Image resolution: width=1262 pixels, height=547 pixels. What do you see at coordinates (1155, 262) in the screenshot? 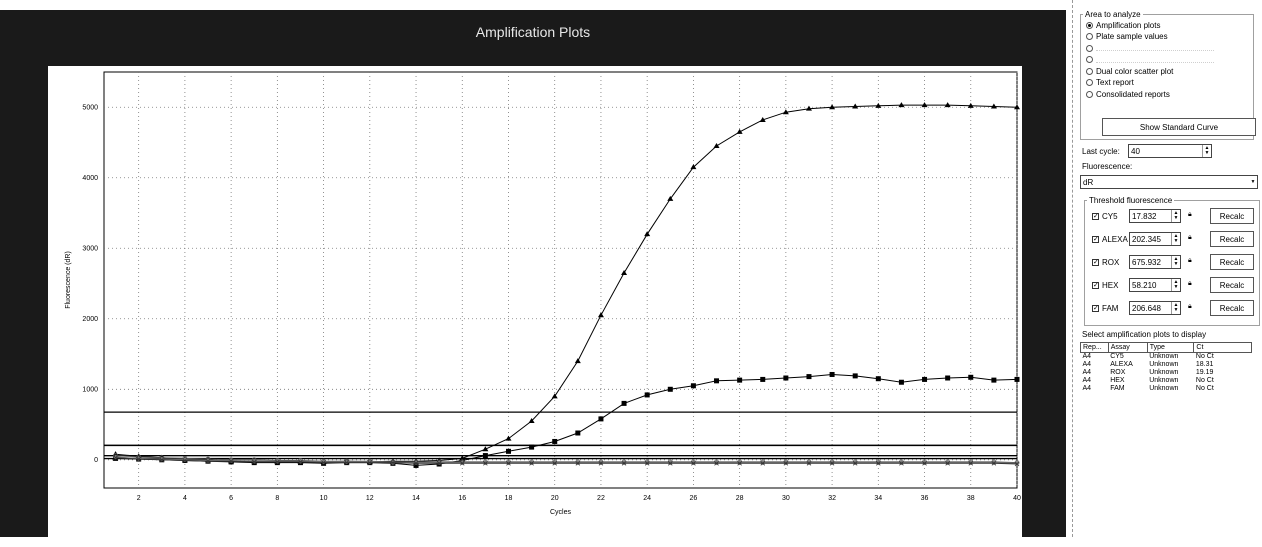
I see `threshold-value-input: 675.932 ▲ ▼` at bounding box center [1155, 262].